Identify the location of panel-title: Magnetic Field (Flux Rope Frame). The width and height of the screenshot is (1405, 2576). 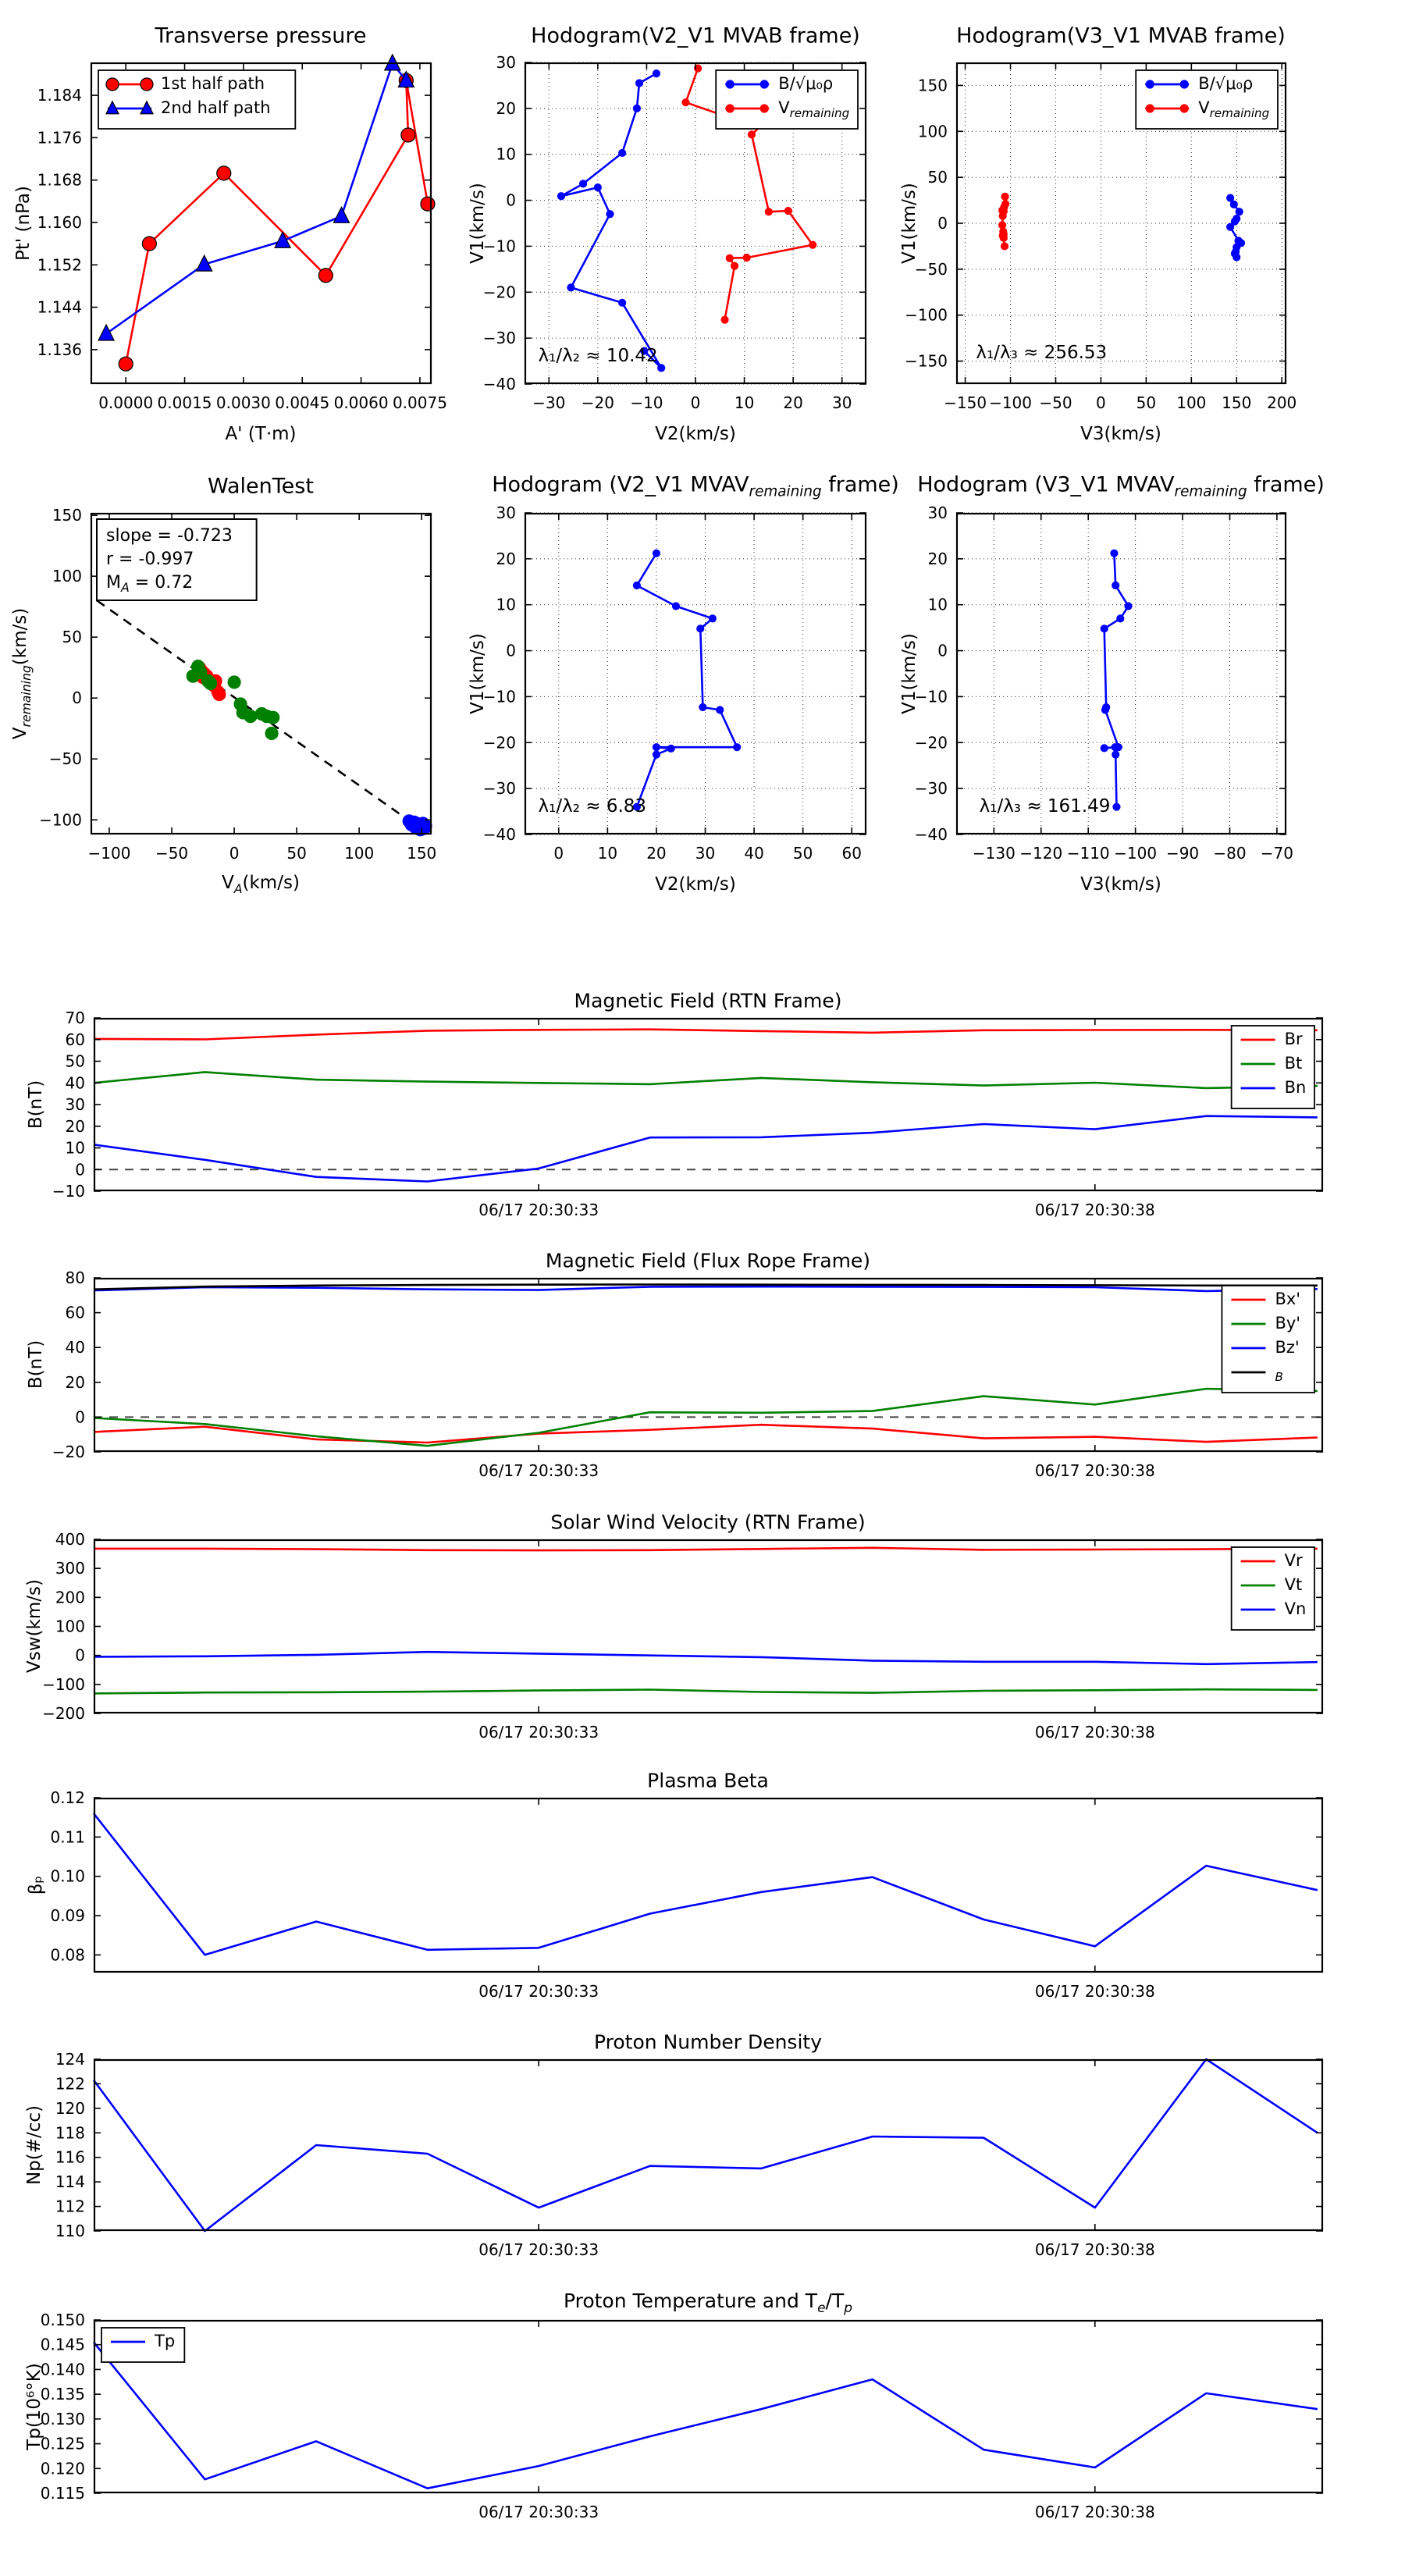
(708, 1260).